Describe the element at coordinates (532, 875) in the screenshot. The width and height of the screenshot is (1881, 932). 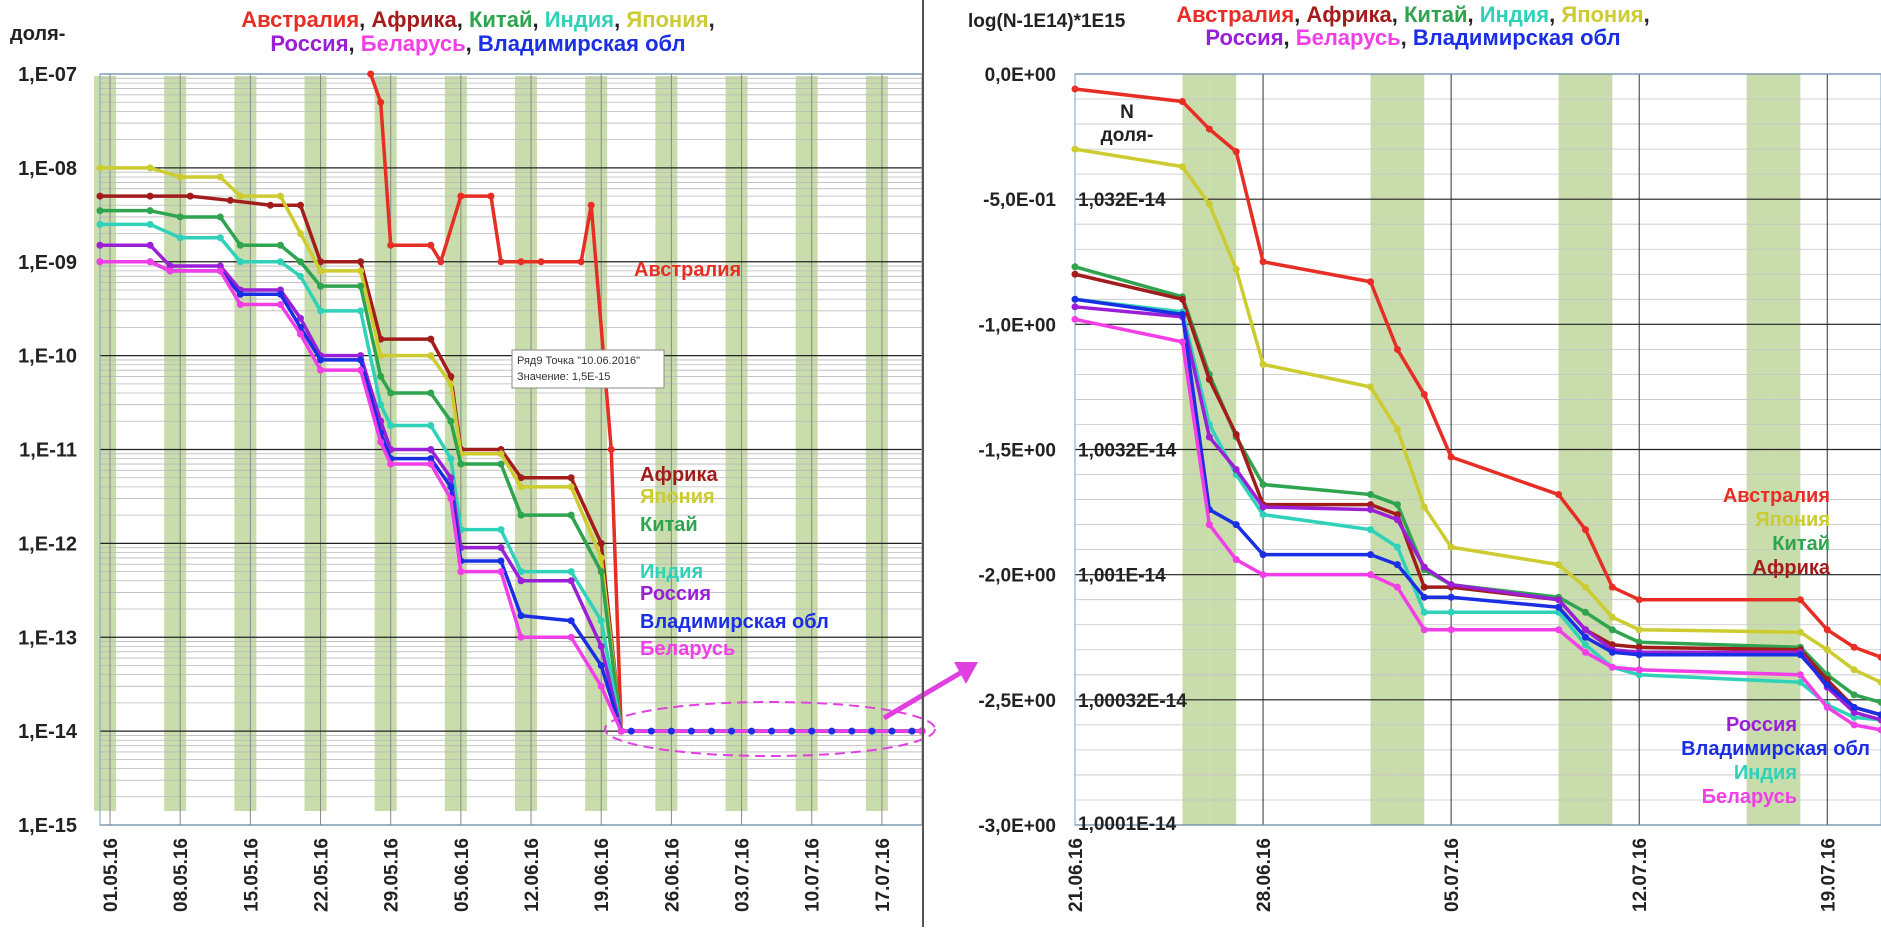
I see `x-tick-label: 12.06.16` at that location.